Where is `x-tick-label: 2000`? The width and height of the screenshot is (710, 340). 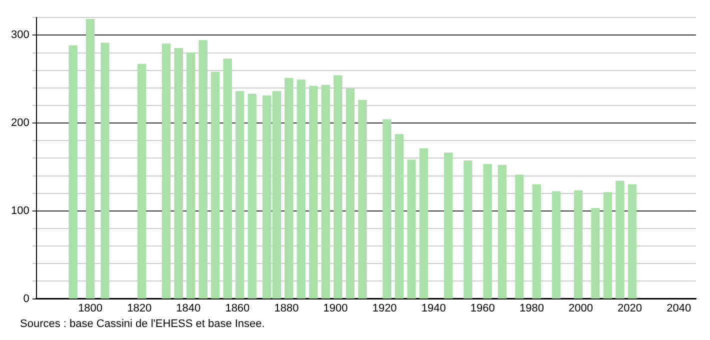 x-tick-label: 2000 is located at coordinates (580, 308).